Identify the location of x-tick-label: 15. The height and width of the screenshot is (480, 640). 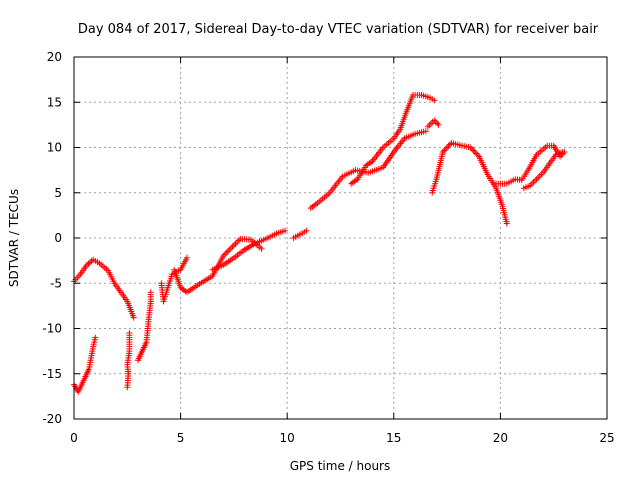
(393, 438).